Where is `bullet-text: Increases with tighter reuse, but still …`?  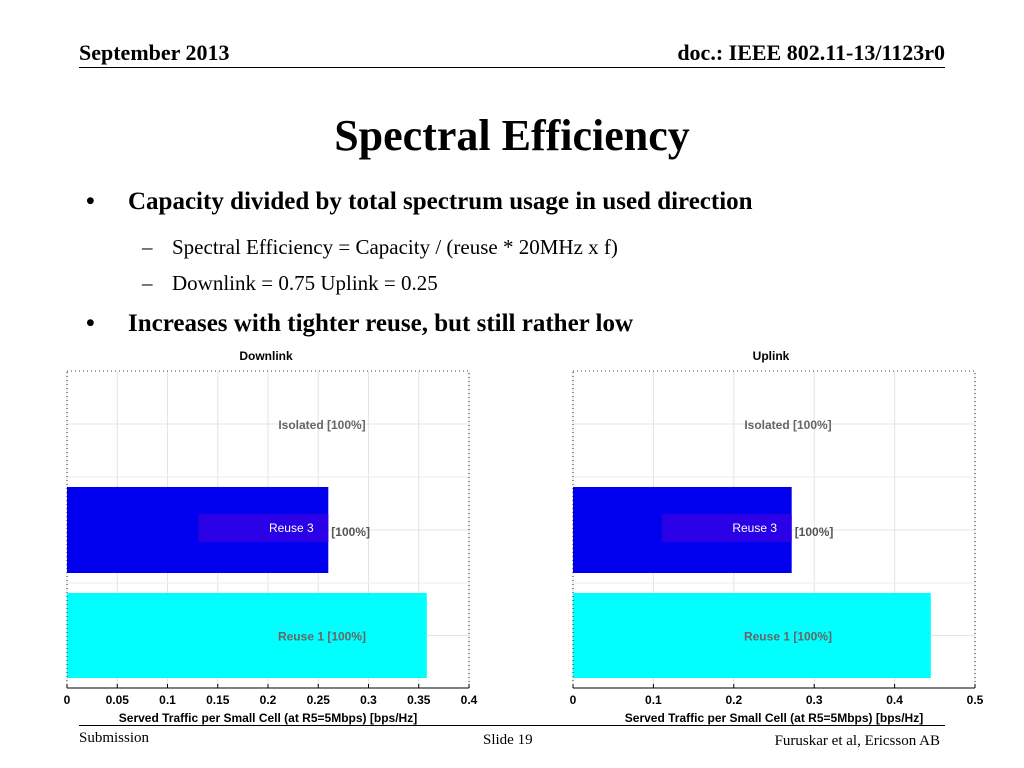
bullet-text: Increases with tighter reuse, but still … is located at coordinates (381, 323).